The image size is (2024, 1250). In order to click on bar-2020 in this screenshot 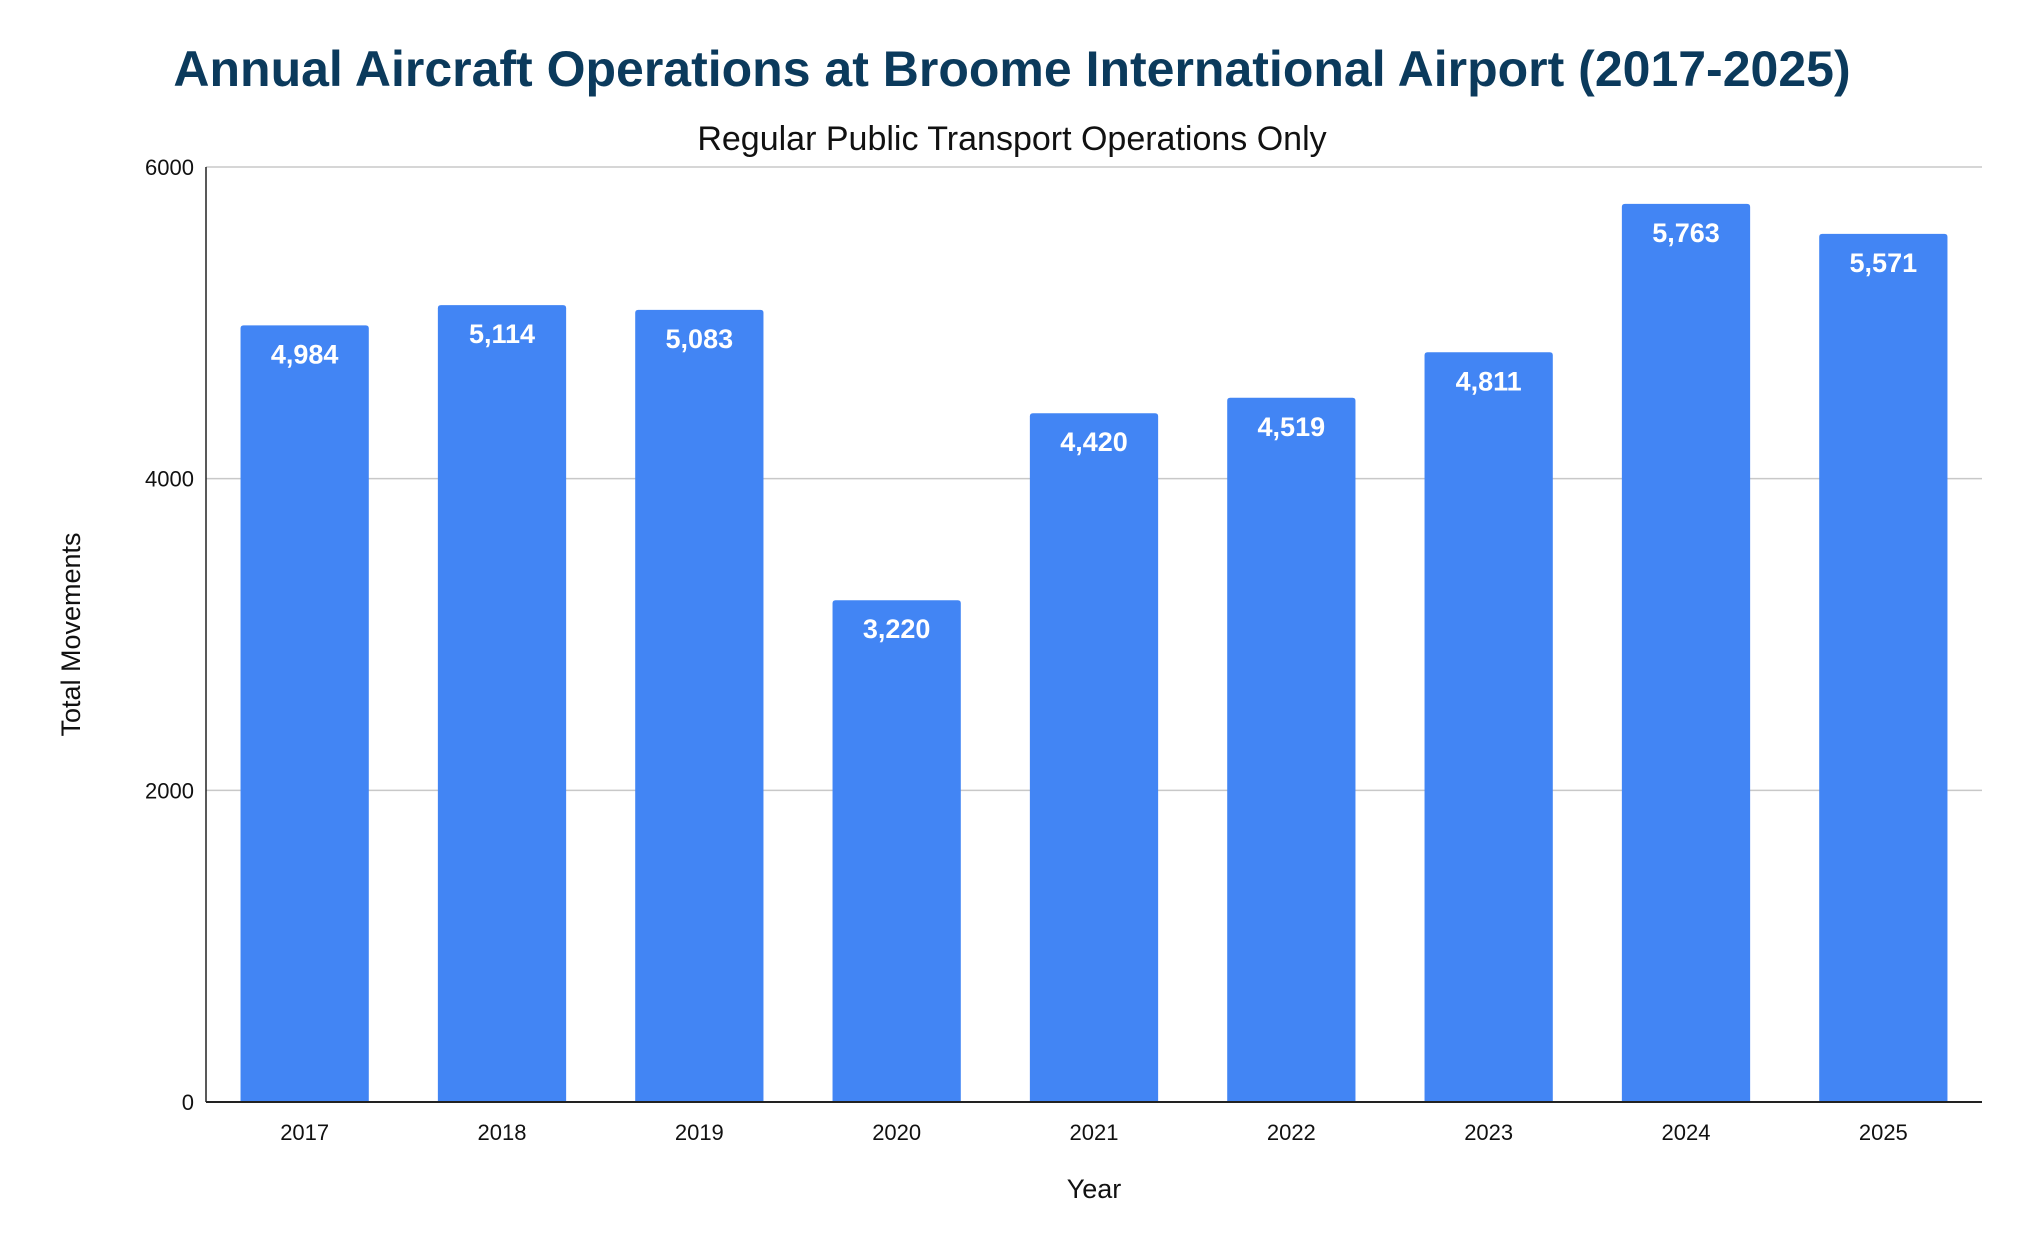, I will do `click(896, 851)`.